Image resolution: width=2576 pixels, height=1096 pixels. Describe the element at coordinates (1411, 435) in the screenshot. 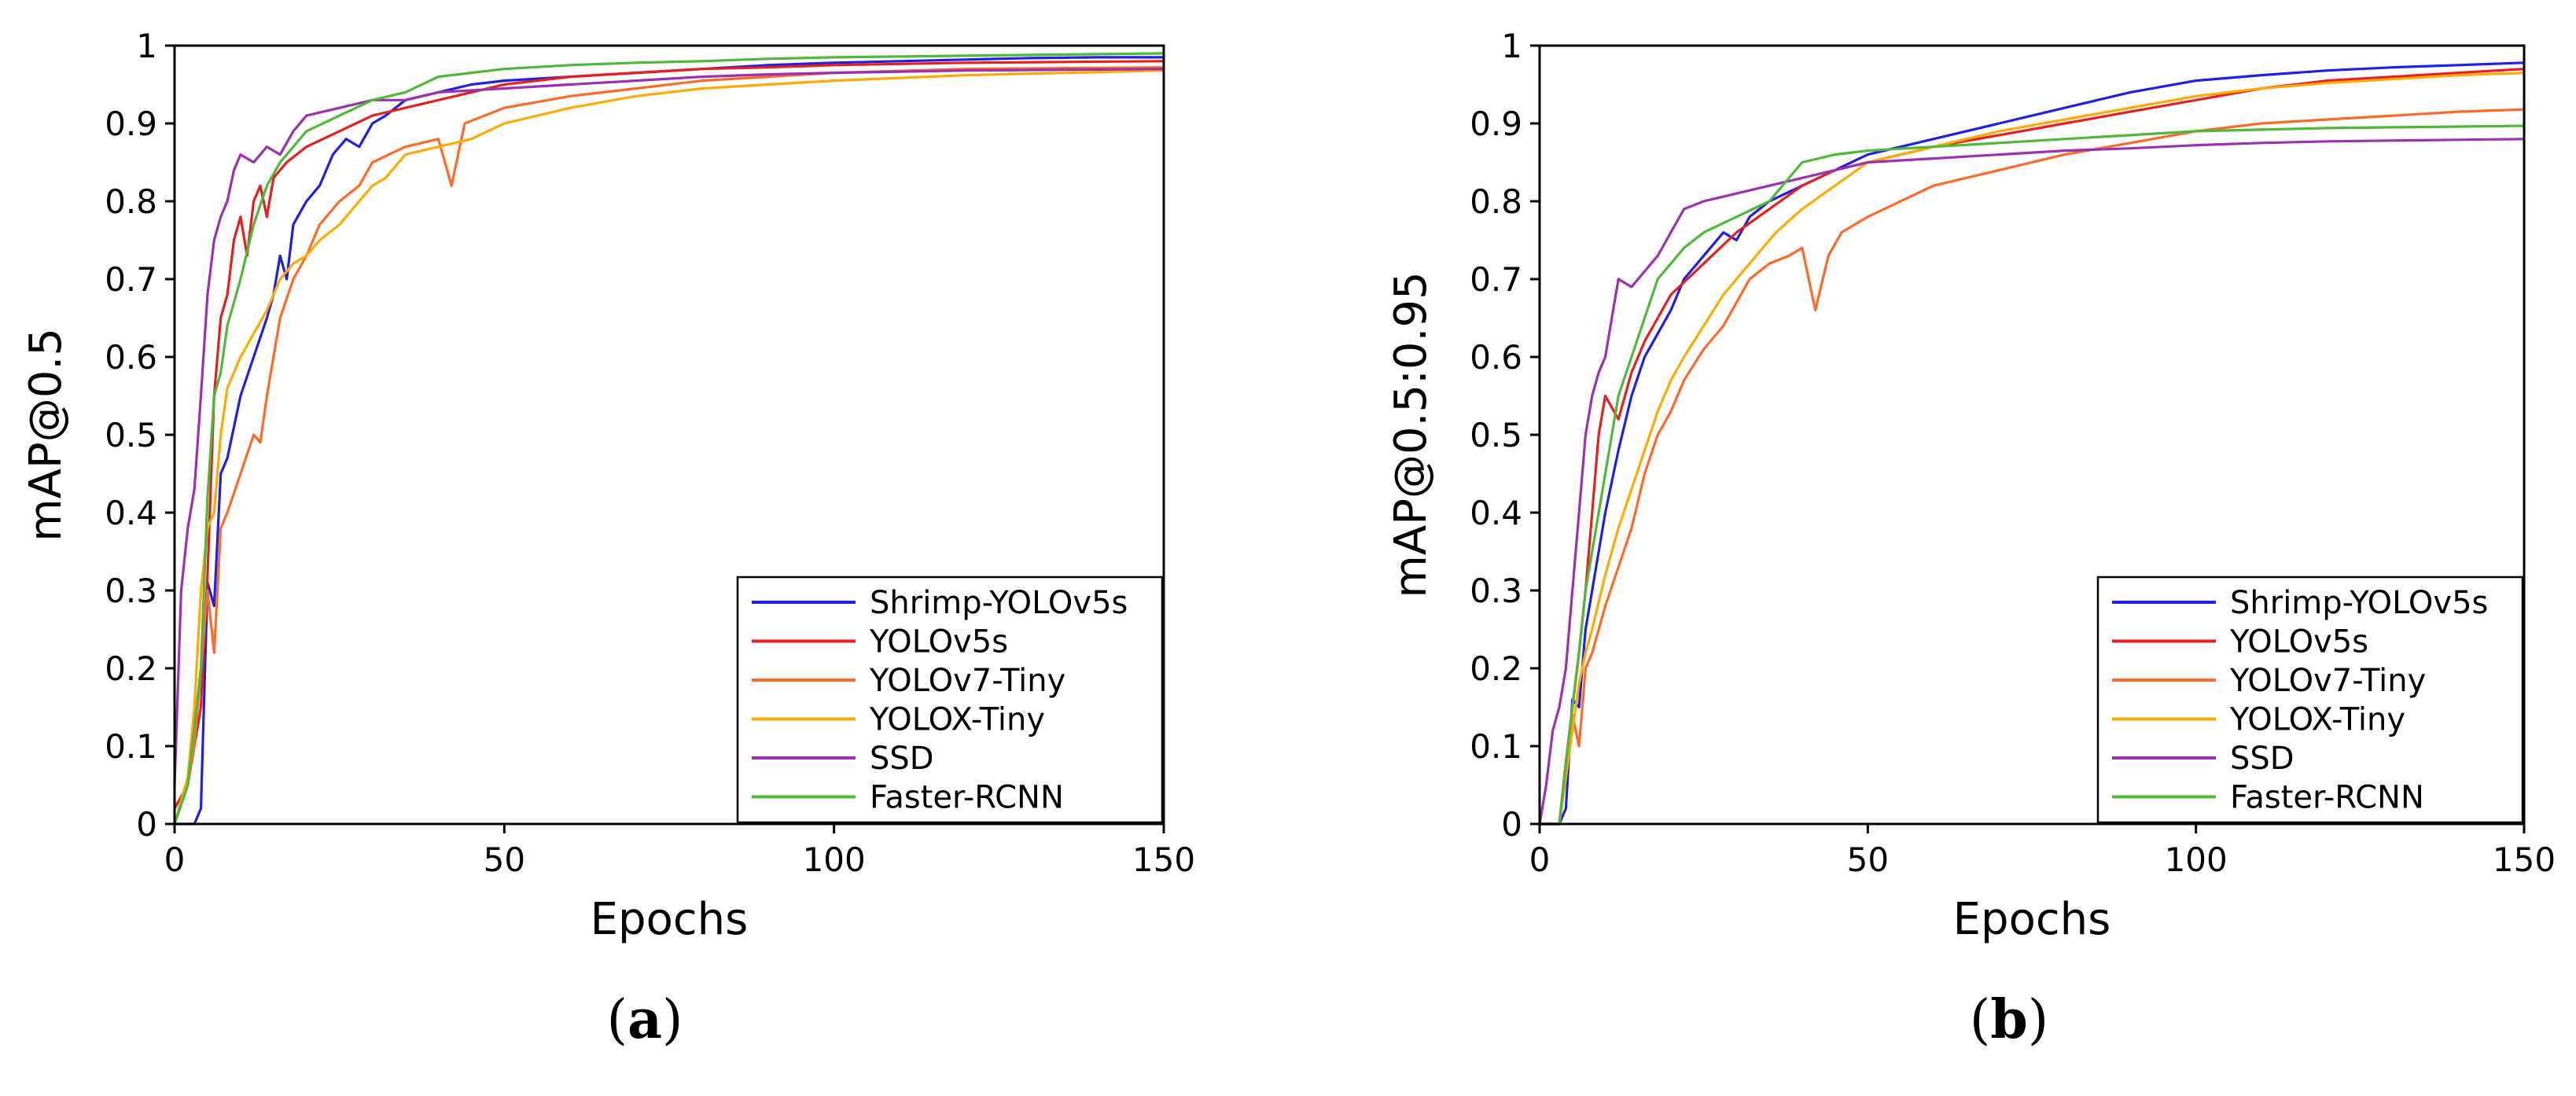

I see `y-axis-title: mAP@0.5:0.95` at that location.